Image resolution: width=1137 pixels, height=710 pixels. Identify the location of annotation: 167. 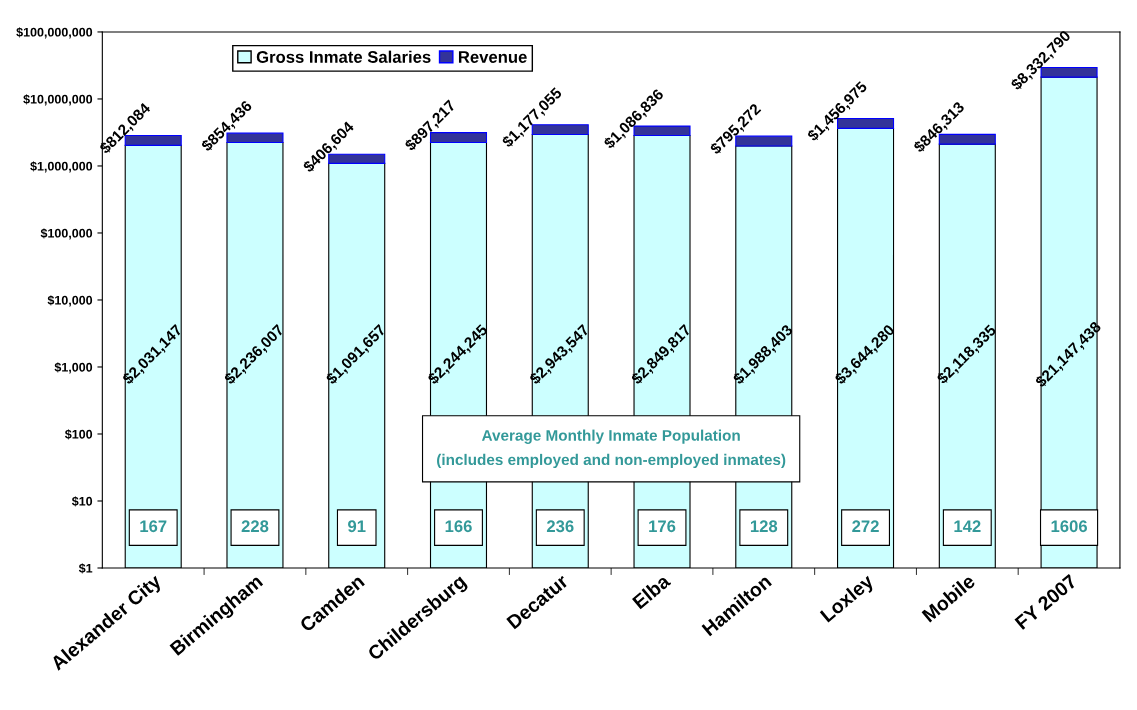
(153, 526).